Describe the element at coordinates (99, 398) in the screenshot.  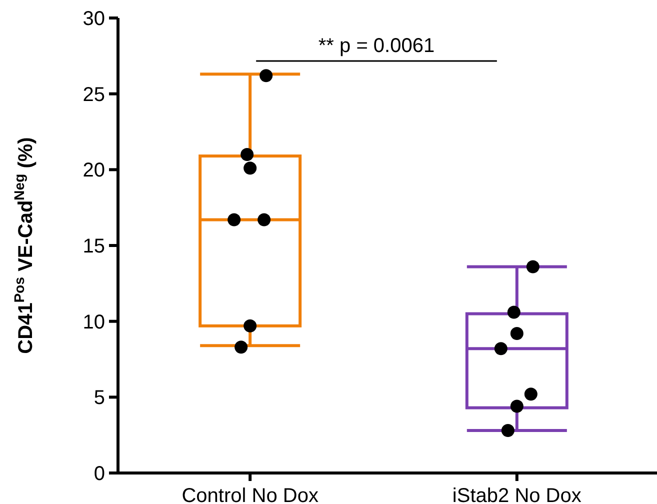
I see `y-tick-label: 5` at that location.